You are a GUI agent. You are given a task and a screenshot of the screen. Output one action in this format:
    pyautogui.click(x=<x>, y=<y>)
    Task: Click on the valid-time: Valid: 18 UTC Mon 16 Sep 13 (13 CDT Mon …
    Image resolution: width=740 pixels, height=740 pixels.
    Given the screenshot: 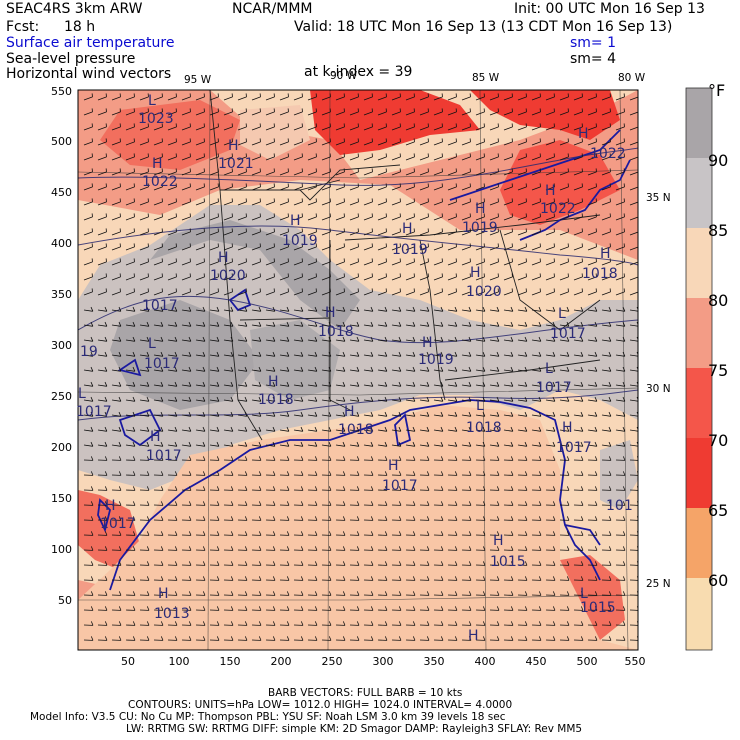 What is the action you would take?
    pyautogui.click(x=483, y=27)
    